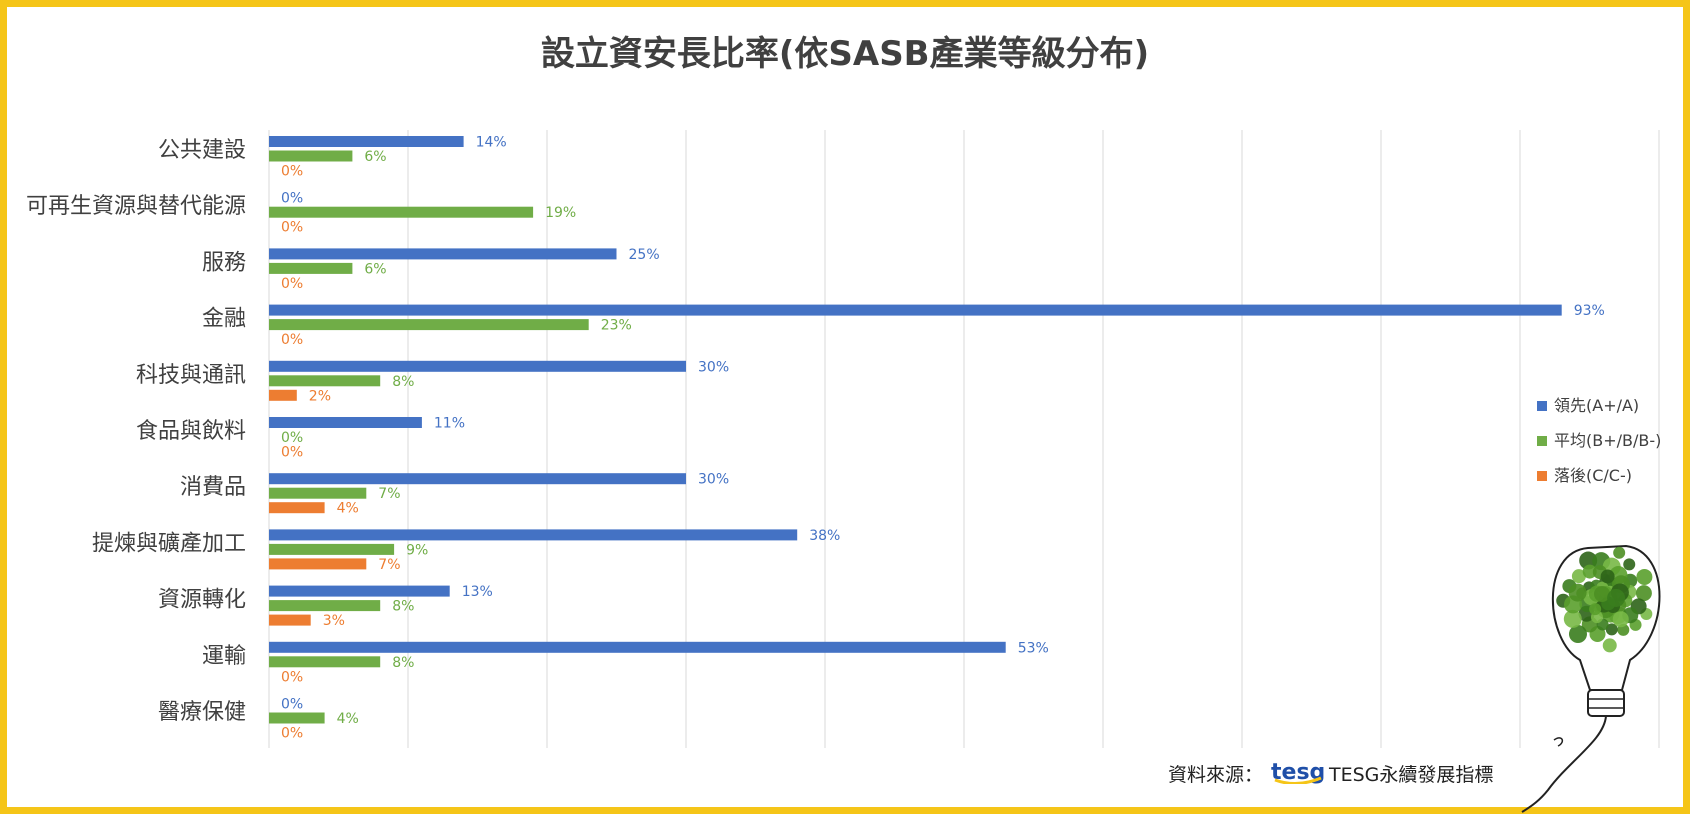 Image resolution: width=1690 pixels, height=814 pixels. What do you see at coordinates (169, 543) in the screenshot?
I see `category-label: 提煉與礦產加工` at bounding box center [169, 543].